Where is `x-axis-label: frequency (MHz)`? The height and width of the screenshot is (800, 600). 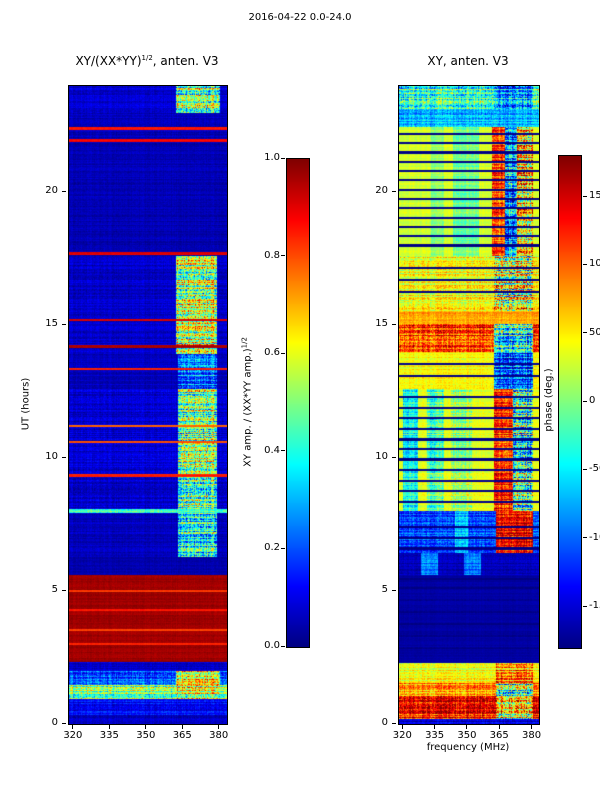
x-axis-label: frequency (MHz) is located at coordinates (468, 747).